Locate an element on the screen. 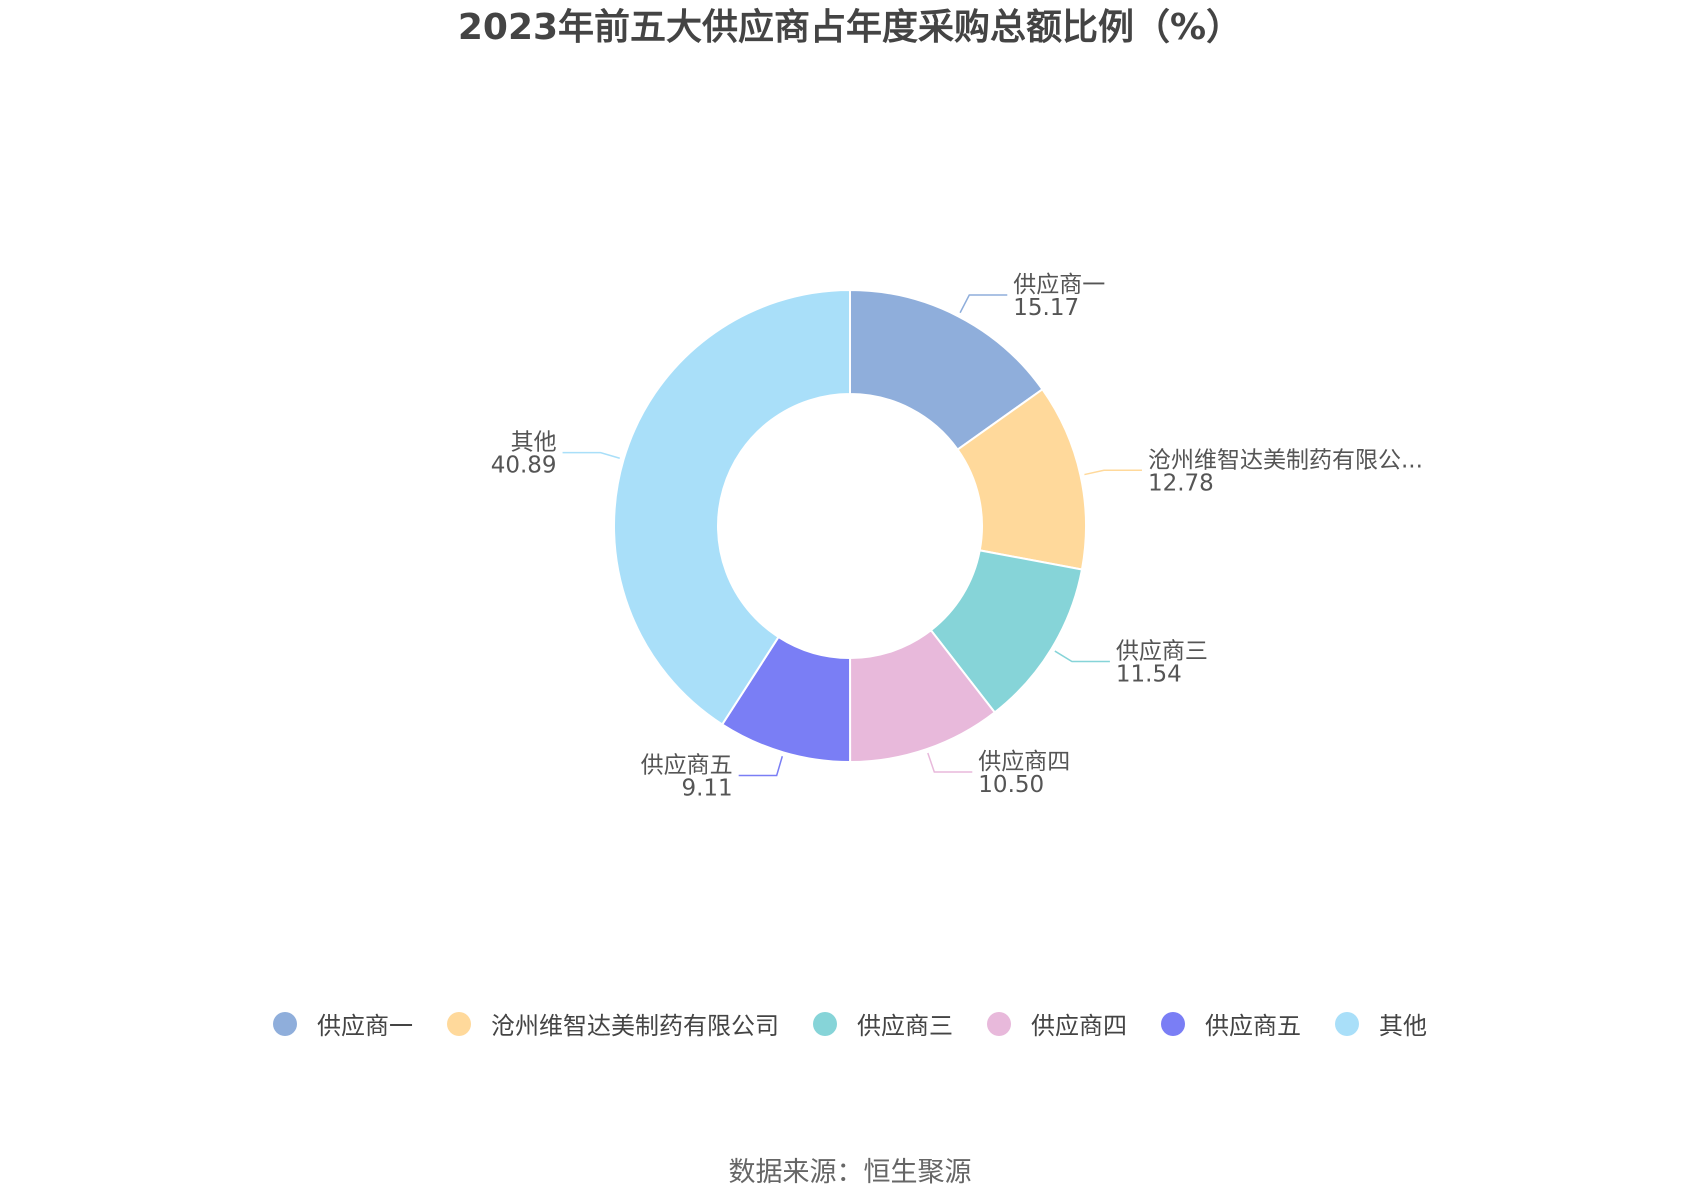 This screenshot has width=1700, height=1200. slice-value-label: 40.89 is located at coordinates (524, 466).